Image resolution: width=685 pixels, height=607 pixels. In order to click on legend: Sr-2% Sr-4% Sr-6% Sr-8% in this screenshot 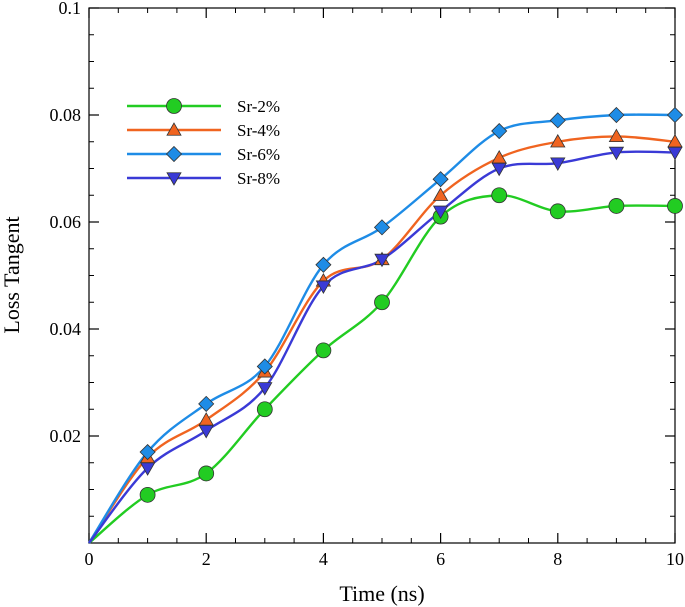, I will do `click(203, 142)`.